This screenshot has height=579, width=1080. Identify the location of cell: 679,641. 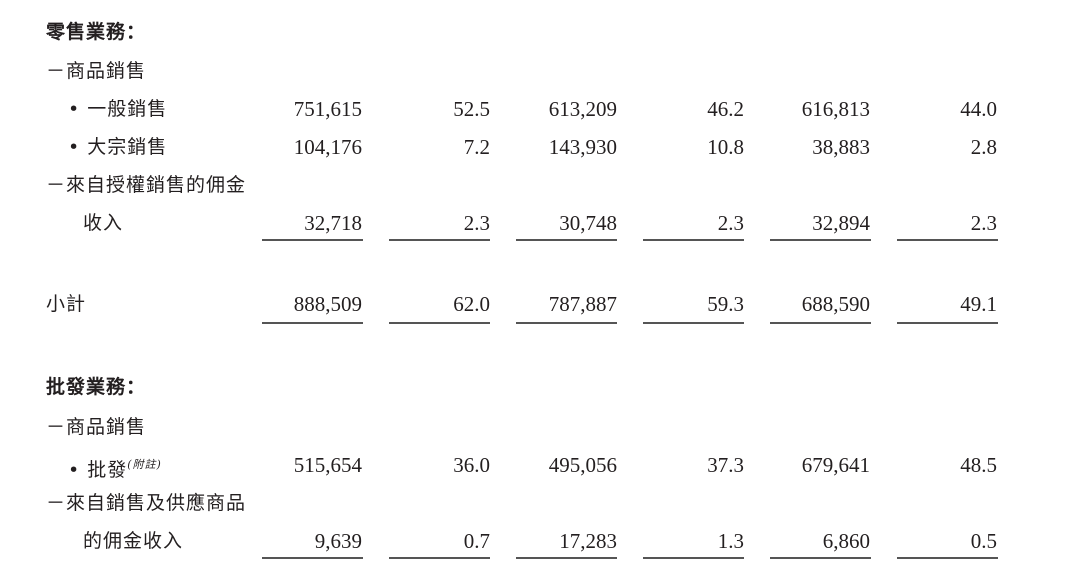
(835, 465).